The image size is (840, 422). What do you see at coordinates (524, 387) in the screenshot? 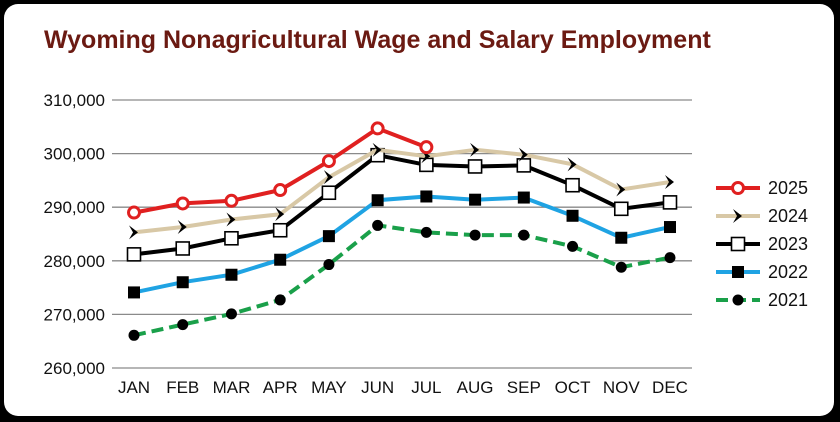
I see `x-tick-label: SEP` at bounding box center [524, 387].